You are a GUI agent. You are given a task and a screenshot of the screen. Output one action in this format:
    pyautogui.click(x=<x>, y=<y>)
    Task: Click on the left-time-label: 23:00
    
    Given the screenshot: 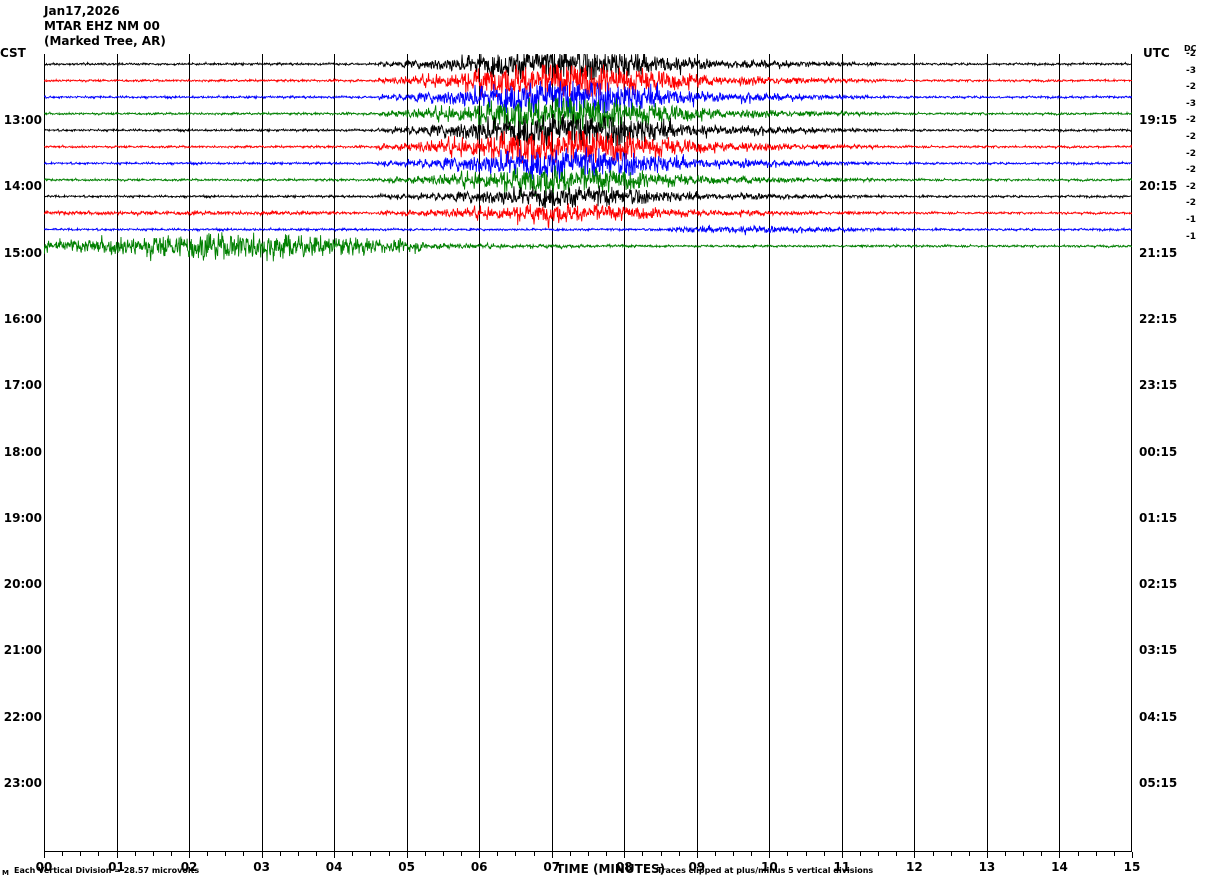 What is the action you would take?
    pyautogui.click(x=22, y=783)
    